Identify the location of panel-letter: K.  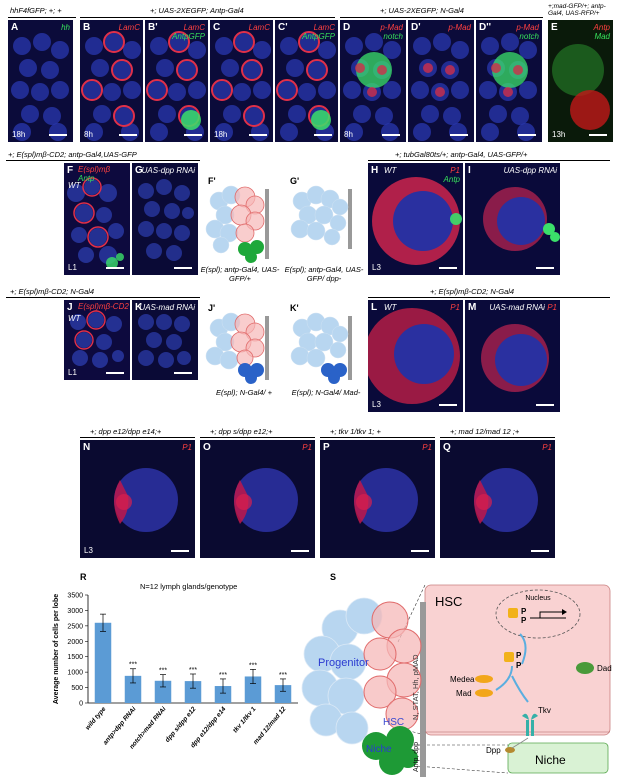
(139, 307).